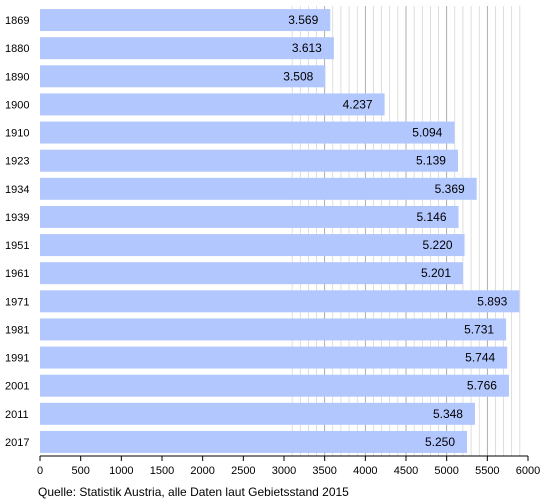 Image resolution: width=550 pixels, height=500 pixels. Describe the element at coordinates (528, 471) in the screenshot. I see `x-tick-label: 6000` at that location.